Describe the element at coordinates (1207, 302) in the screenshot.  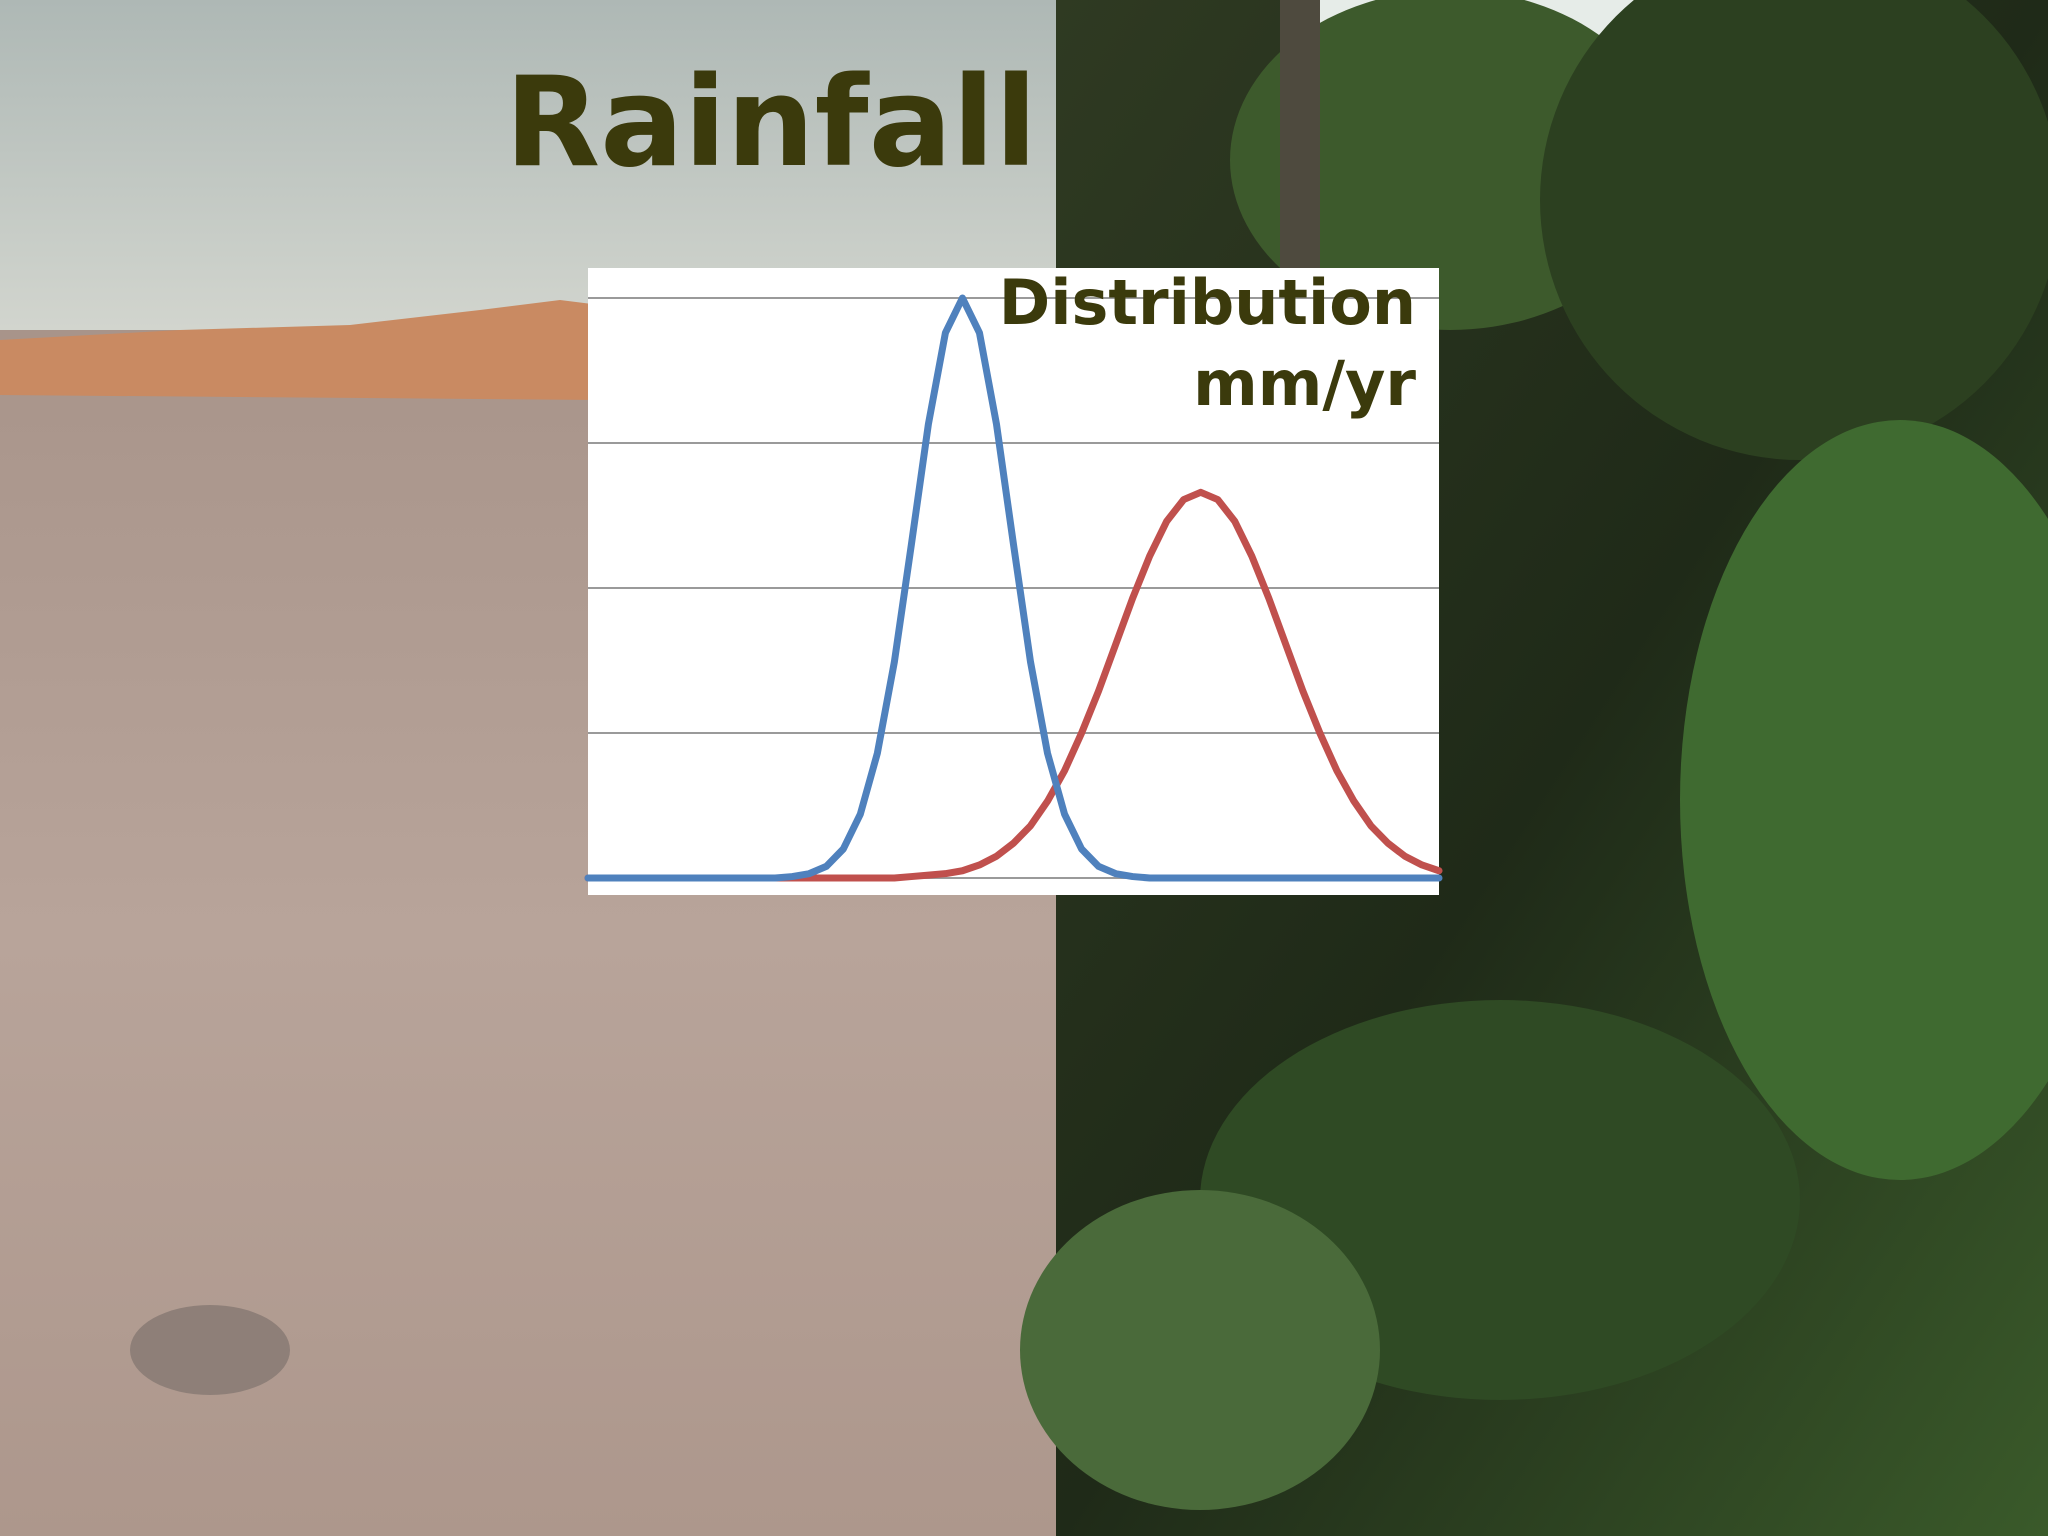
I see `annotation: Distribution` at that location.